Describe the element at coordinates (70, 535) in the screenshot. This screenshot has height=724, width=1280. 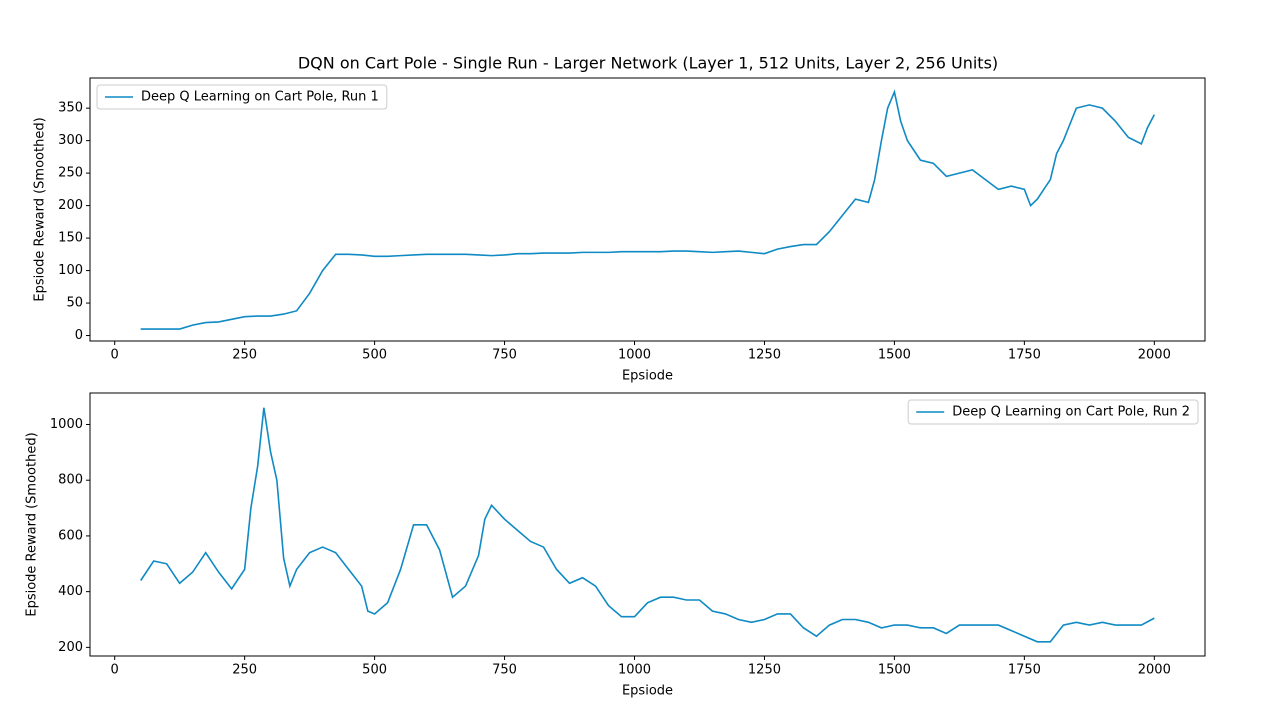
I see `y-tick-label: 600` at that location.